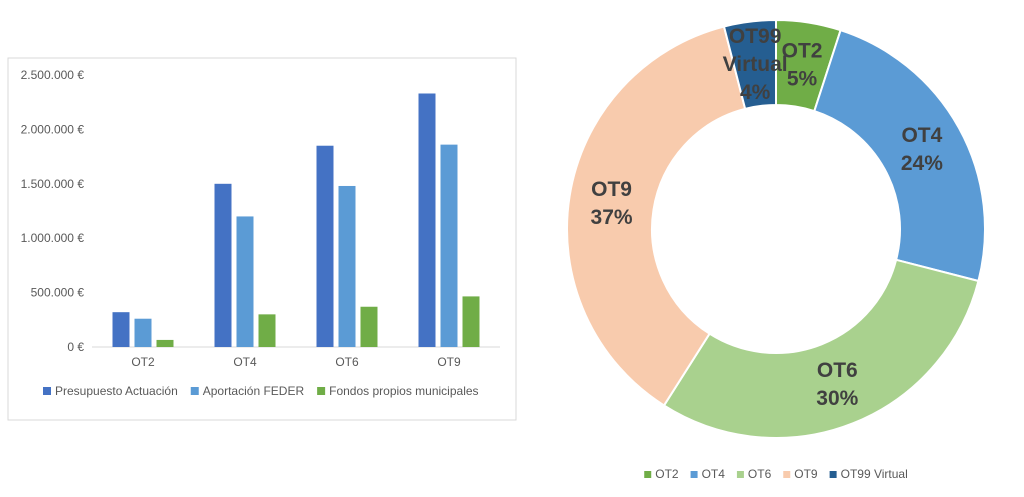  I want to click on donut-label-name: OT99, so click(755, 36).